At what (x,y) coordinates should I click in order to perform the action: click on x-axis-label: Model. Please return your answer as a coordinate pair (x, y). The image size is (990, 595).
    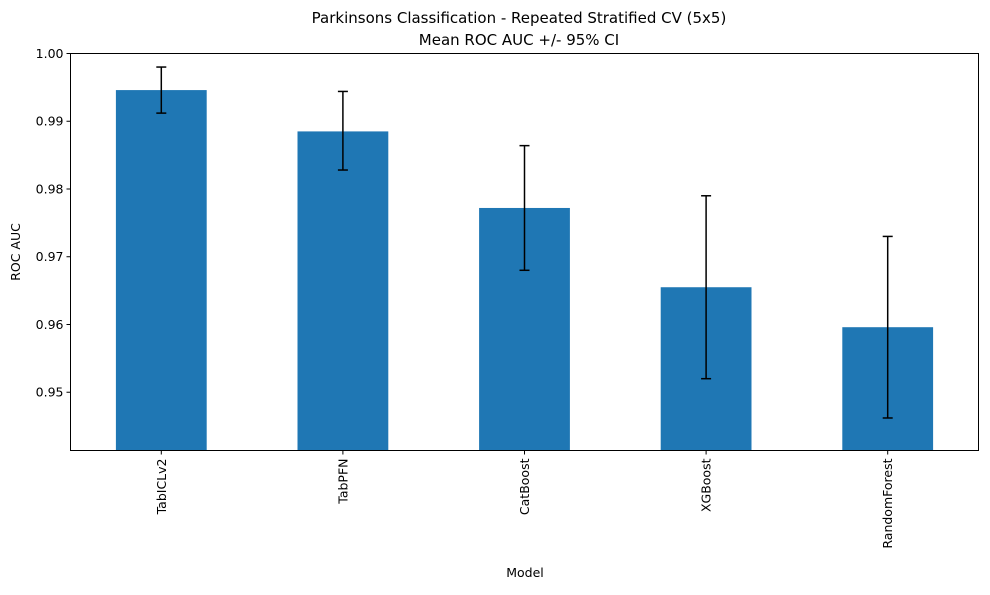
    Looking at the image, I should click on (525, 572).